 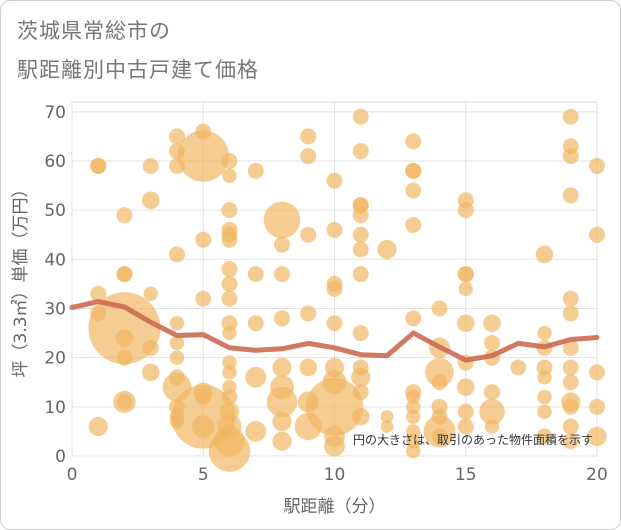 I want to click on average-price-line, so click(x=334, y=331).